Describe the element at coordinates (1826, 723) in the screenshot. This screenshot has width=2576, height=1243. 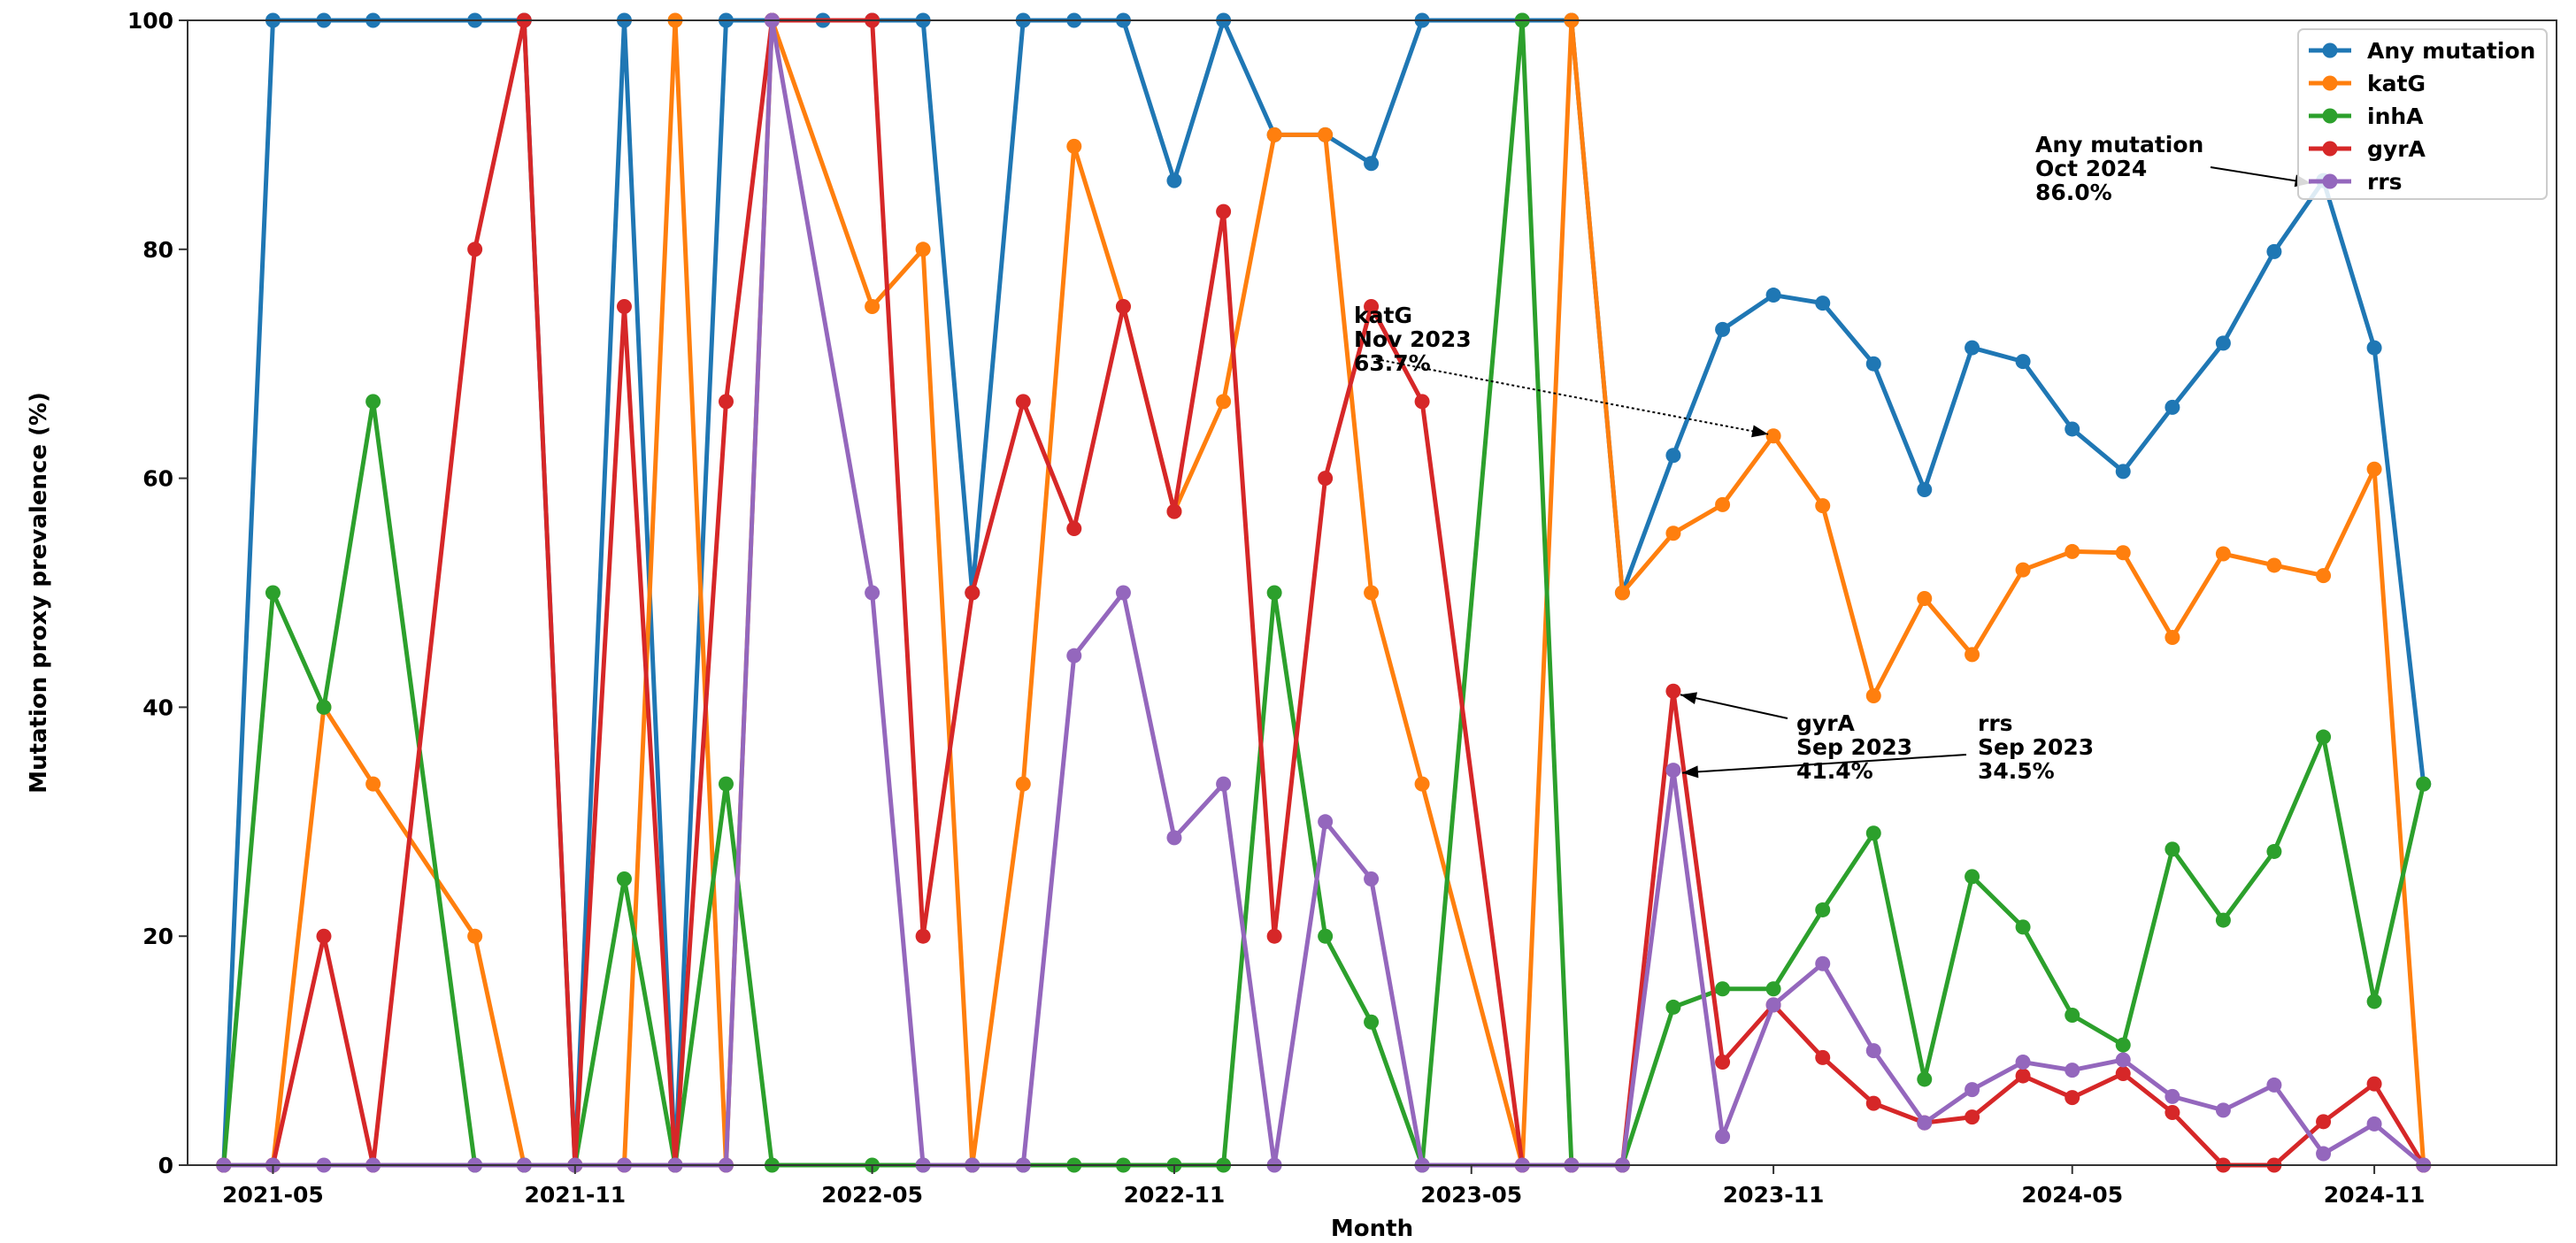
I see `annotation-line: gyrA` at that location.